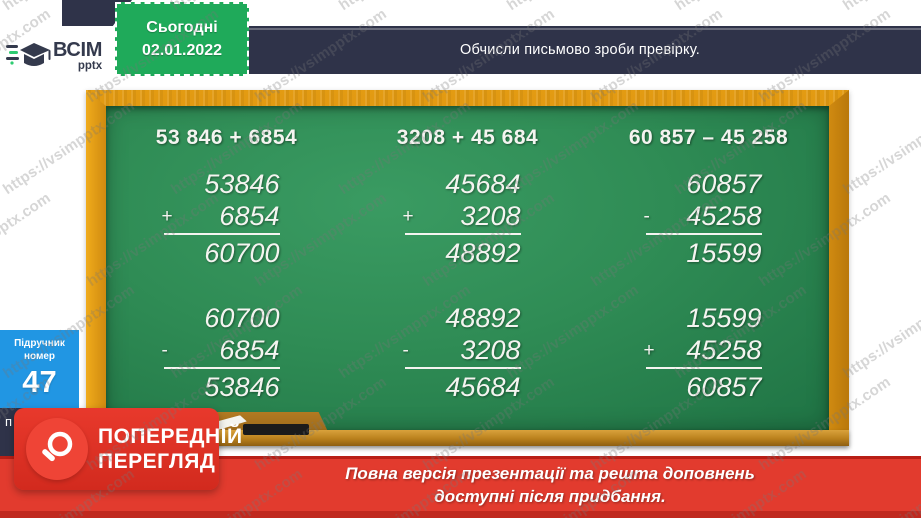  I want to click on logo: ВСІМ pptx, so click(59, 56).